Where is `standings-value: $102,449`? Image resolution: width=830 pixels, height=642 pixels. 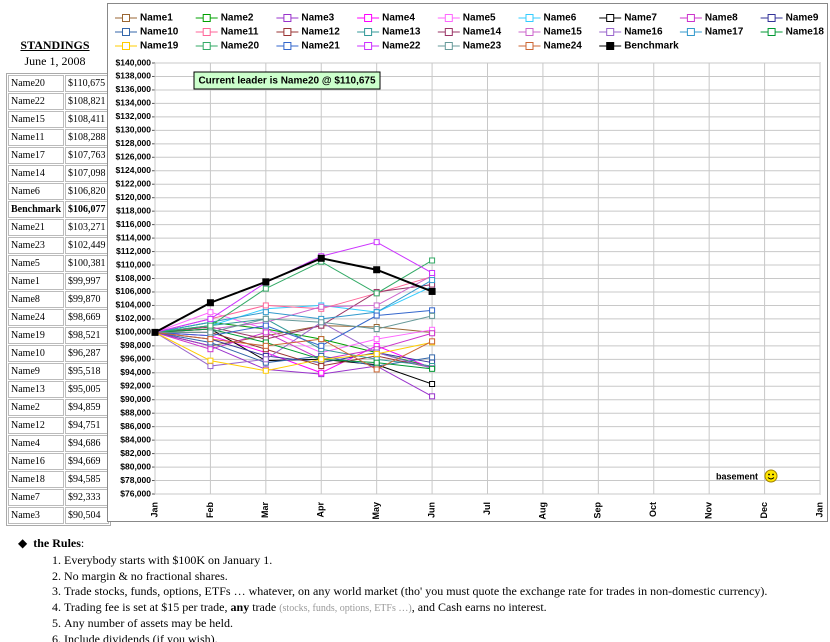 standings-value: $102,449 is located at coordinates (87, 245).